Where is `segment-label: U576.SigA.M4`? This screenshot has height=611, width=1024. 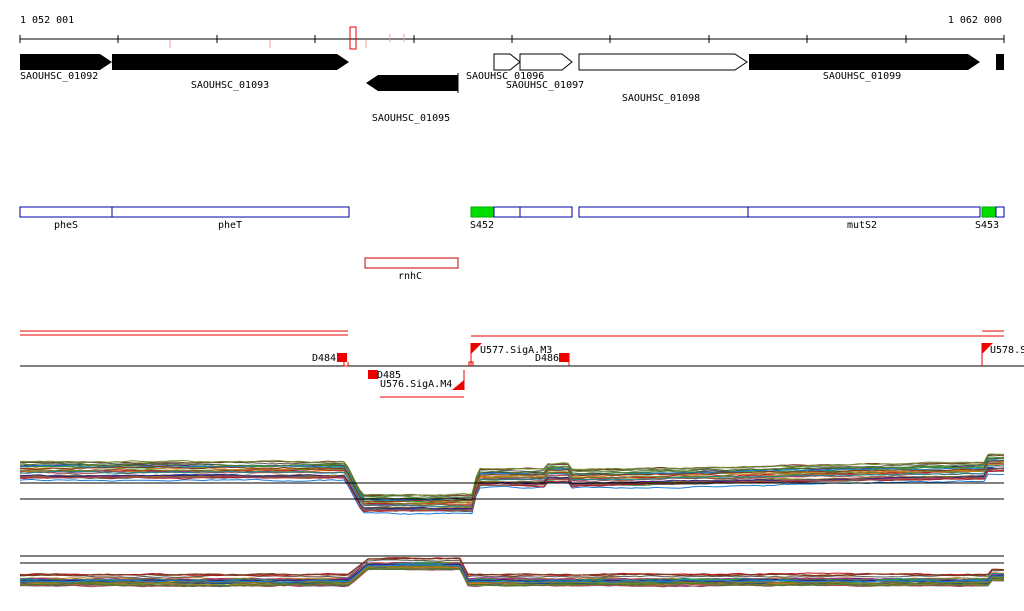 segment-label: U576.SigA.M4 is located at coordinates (416, 384).